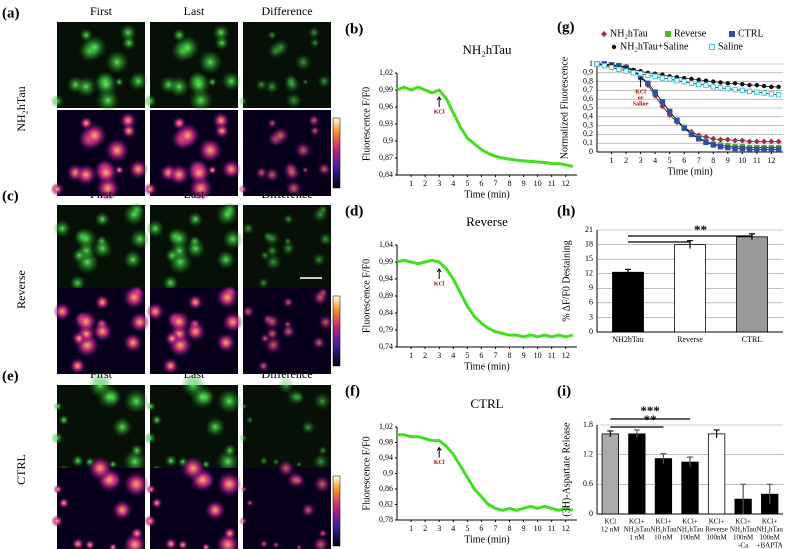  Describe the element at coordinates (286, 374) in the screenshot. I see `column-header: Difference` at that location.